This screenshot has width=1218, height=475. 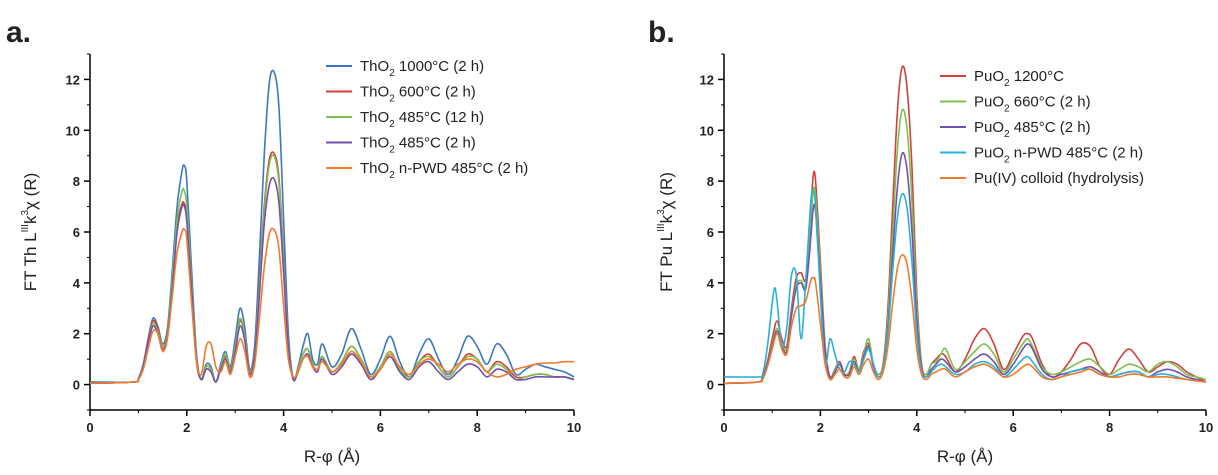 What do you see at coordinates (30, 261) in the screenshot?
I see `y-axis-title-prefix: FT Th L` at bounding box center [30, 261].